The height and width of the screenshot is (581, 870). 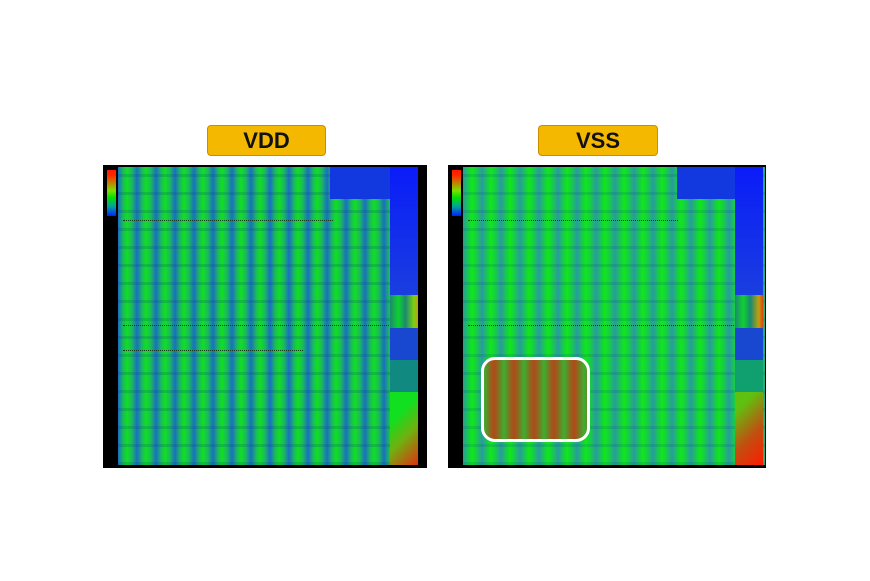 I want to click on vdd-block-col-stripe, so click(x=404, y=311).